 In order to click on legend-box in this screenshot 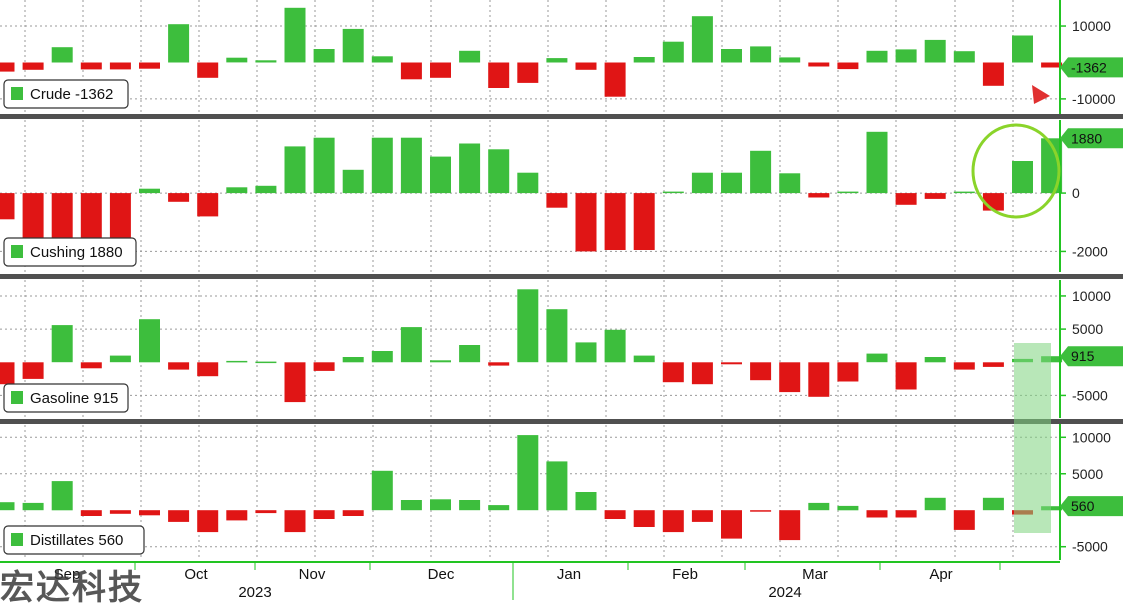, I will do `click(66, 398)`.